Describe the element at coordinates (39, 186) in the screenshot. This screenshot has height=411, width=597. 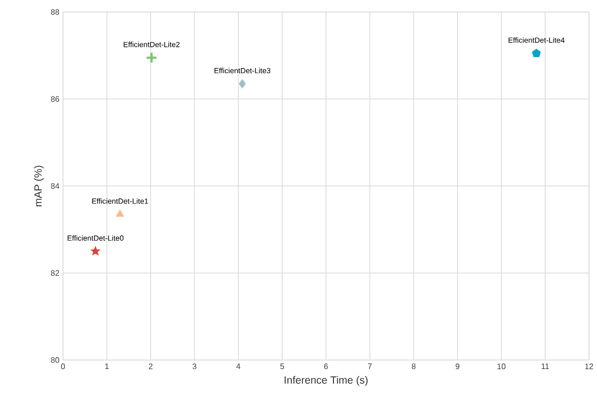
I see `y-axis-title: mAP (%)` at that location.